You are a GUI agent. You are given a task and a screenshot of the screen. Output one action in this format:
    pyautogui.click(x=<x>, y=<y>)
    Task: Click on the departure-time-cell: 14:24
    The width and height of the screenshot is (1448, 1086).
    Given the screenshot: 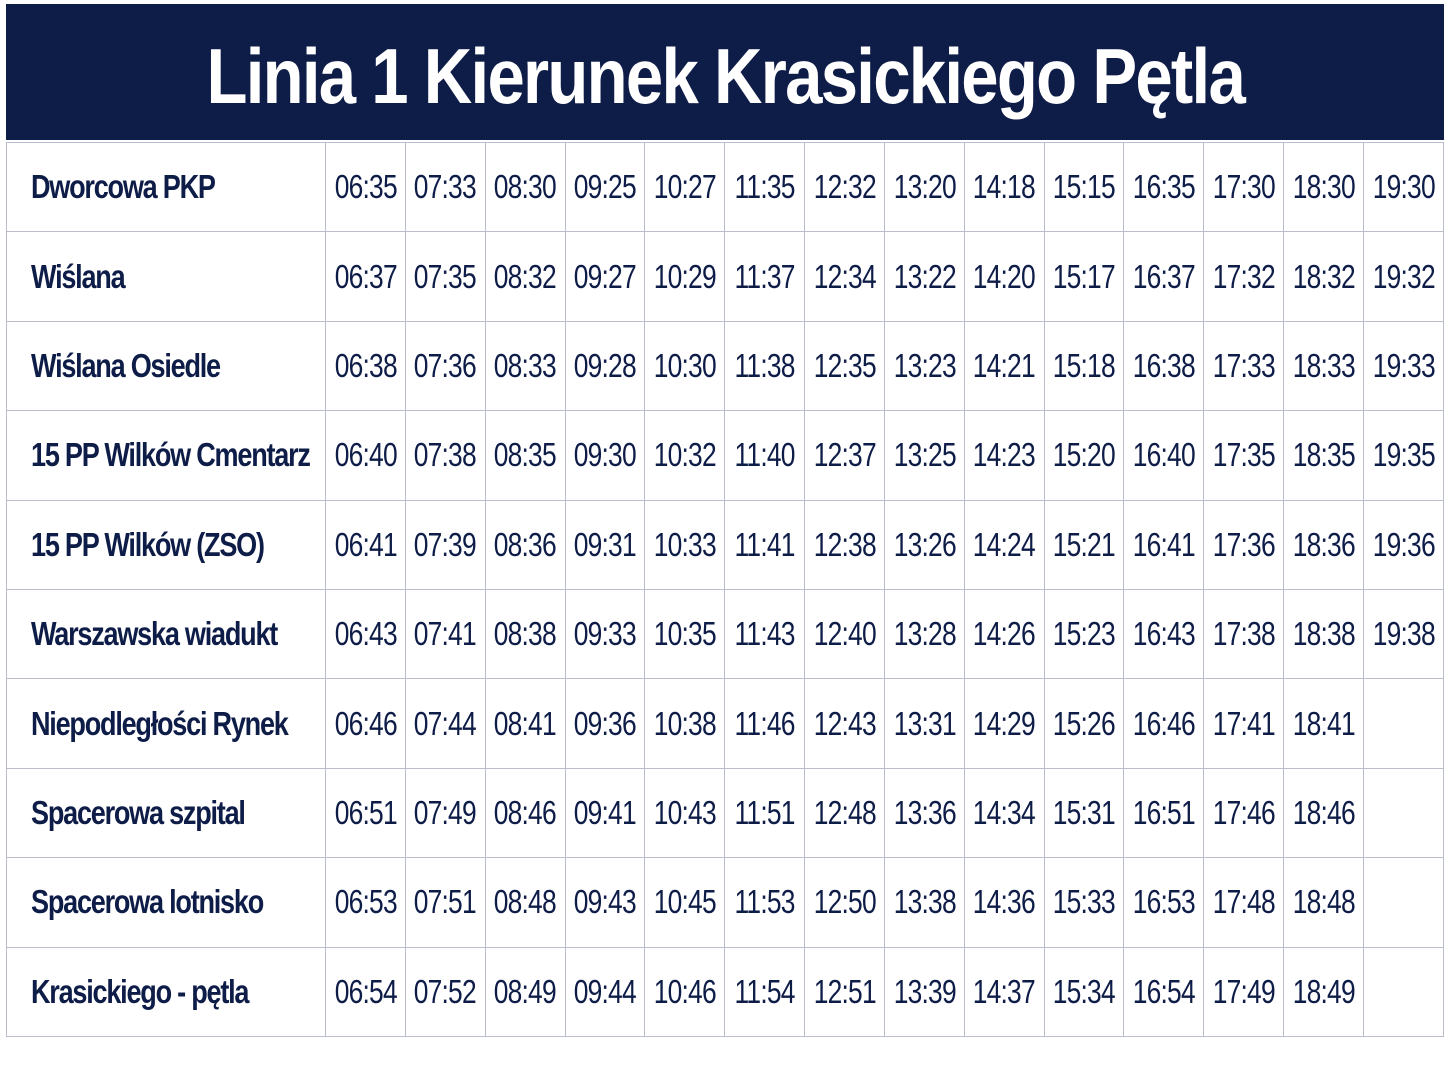 What is the action you would take?
    pyautogui.click(x=1004, y=544)
    